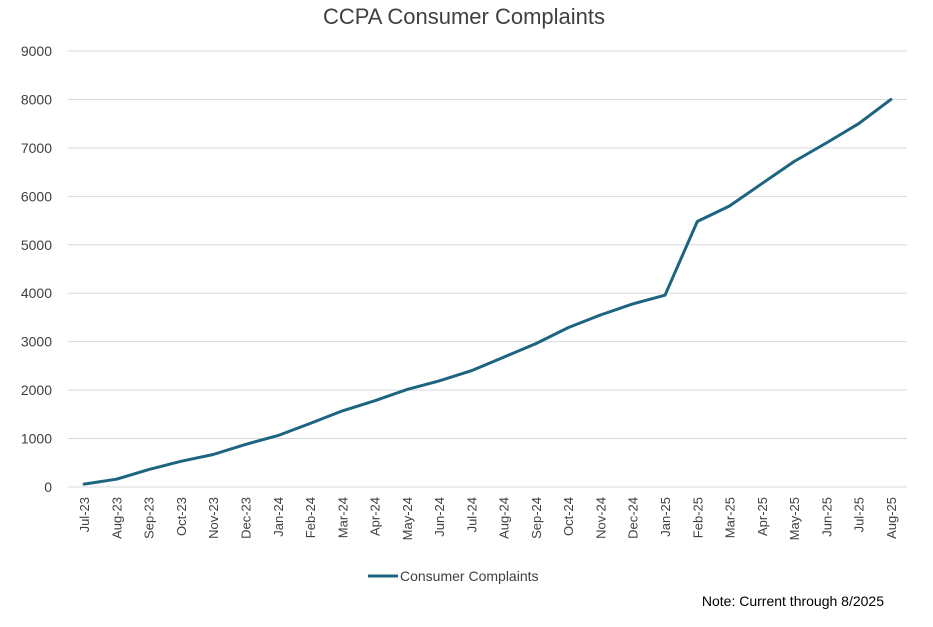 The image size is (933, 627). Describe the element at coordinates (181, 516) in the screenshot. I see `x-tick-label: Oct-23` at that location.